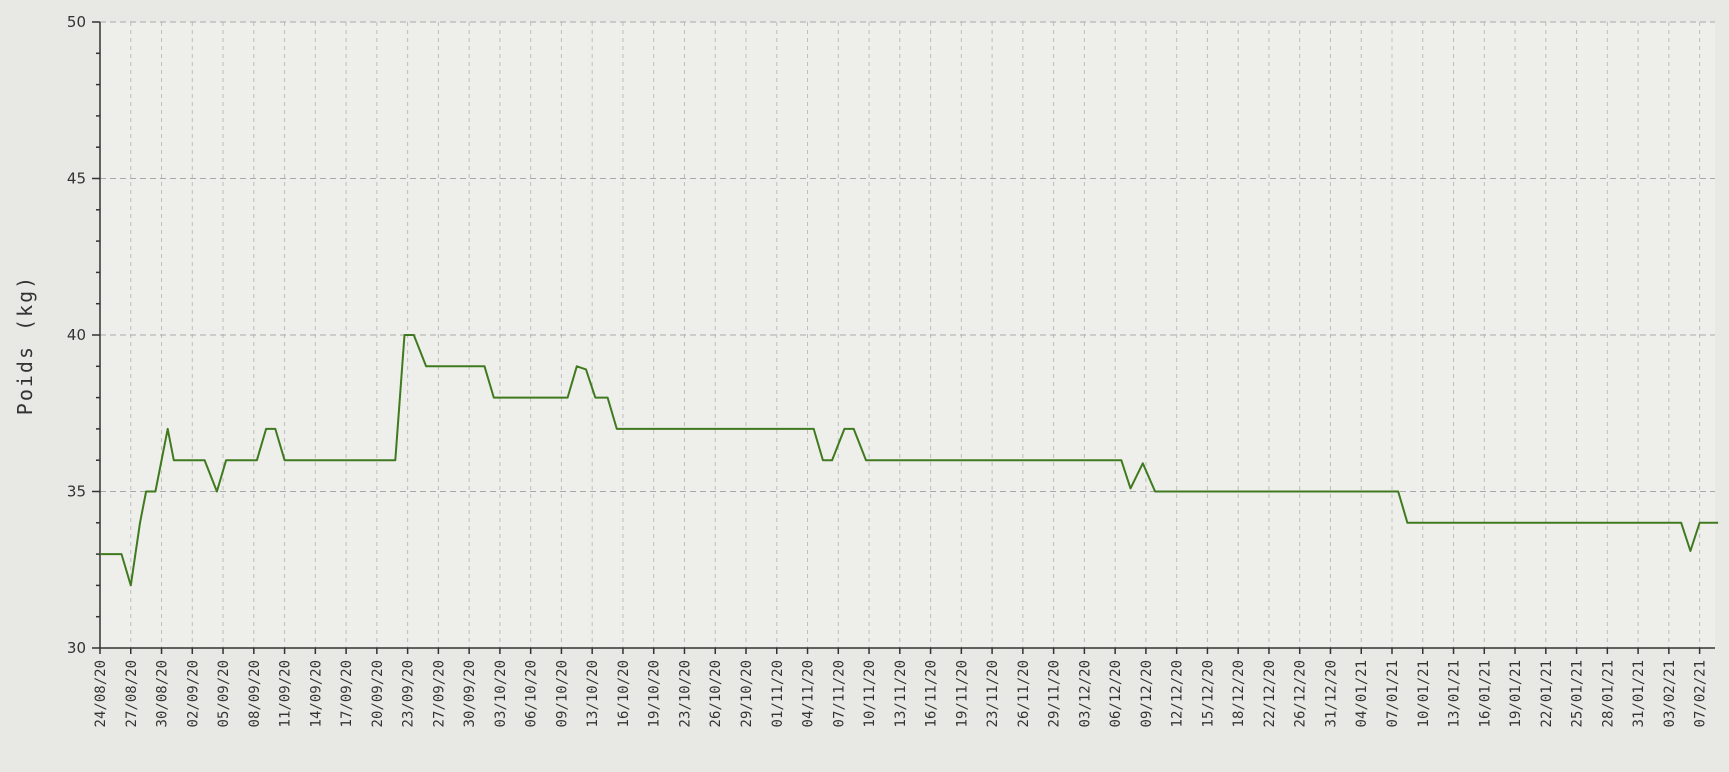 This screenshot has height=772, width=1729. Describe the element at coordinates (1485, 693) in the screenshot. I see `x-tick-label: 16/01/21` at that location.